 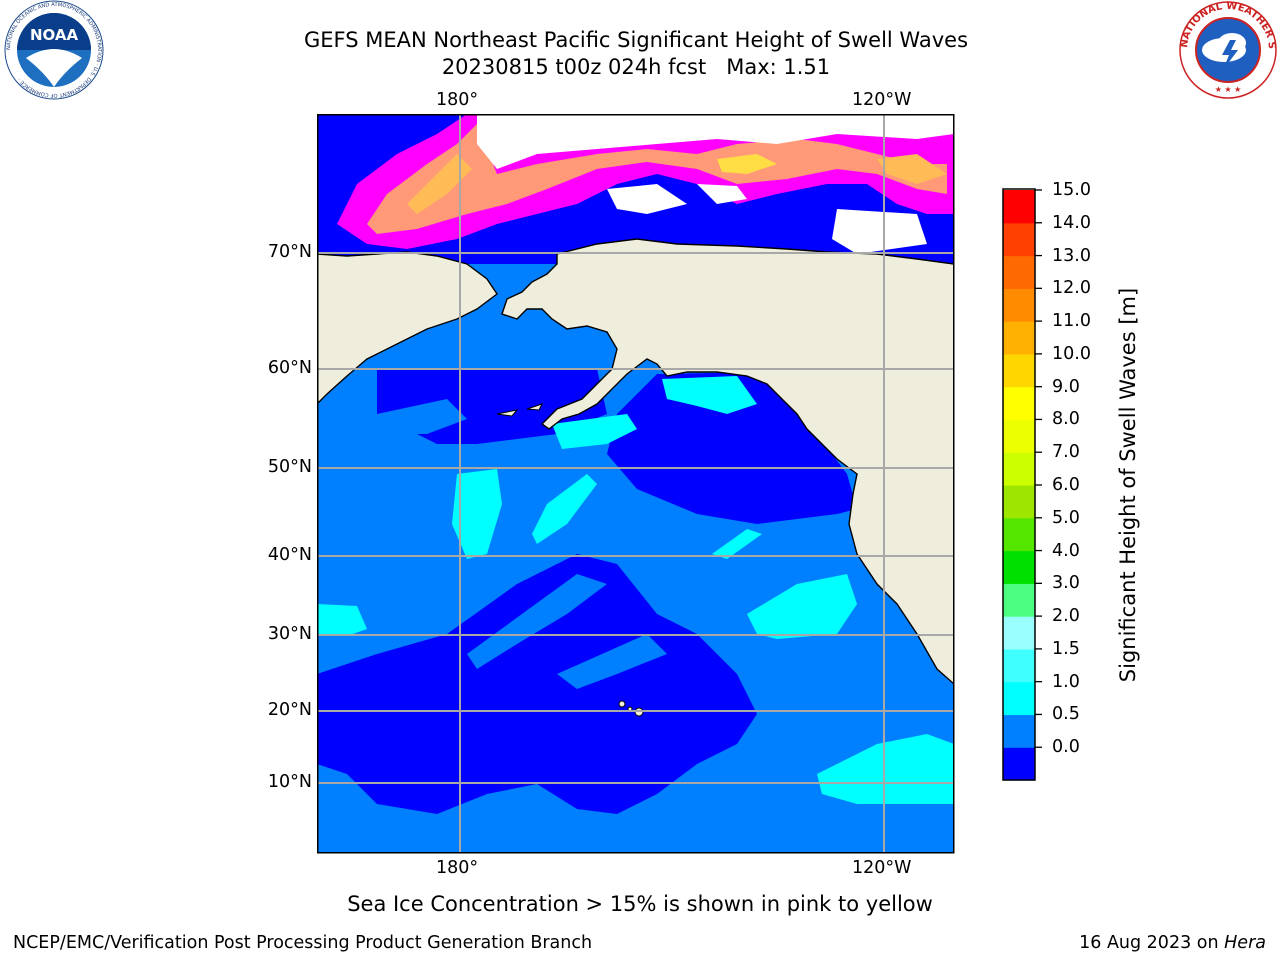 What do you see at coordinates (457, 868) in the screenshot?
I see `bottom-lon-label-180: 180°` at bounding box center [457, 868].